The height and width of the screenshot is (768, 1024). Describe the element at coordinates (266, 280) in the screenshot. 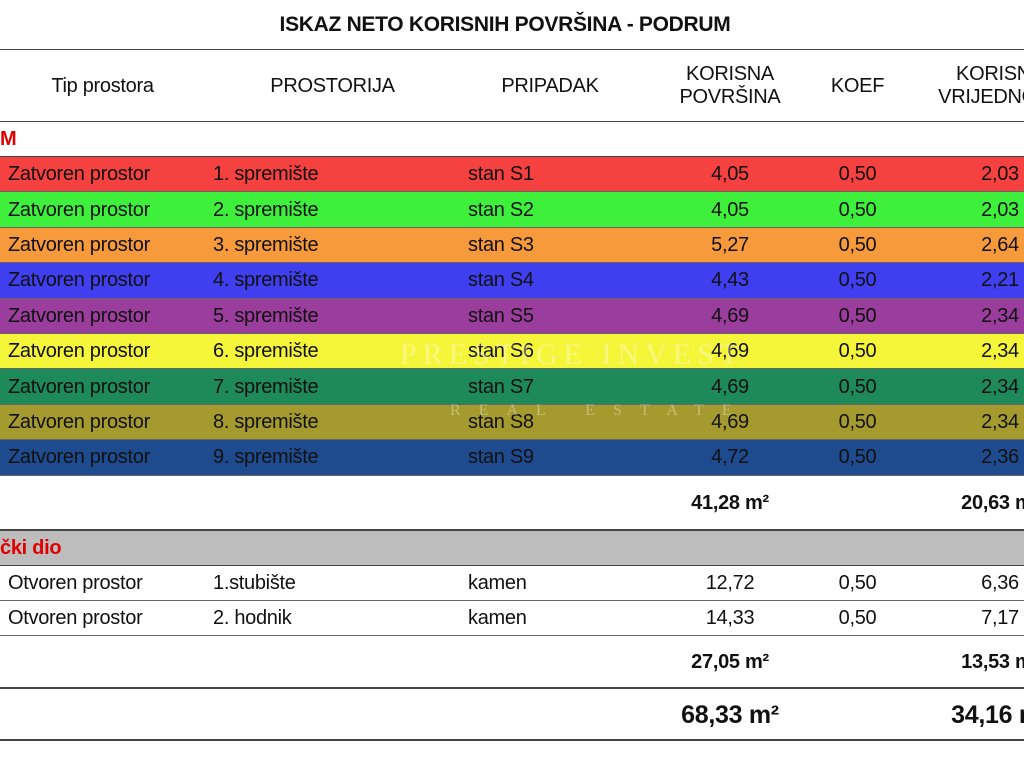

I see `table-cell: 4. spremište` at that location.